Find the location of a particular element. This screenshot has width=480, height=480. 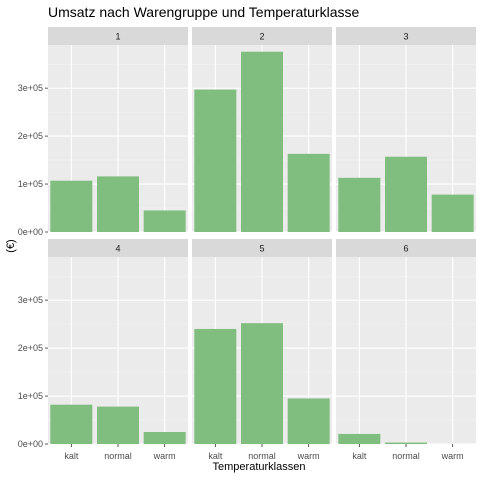

facet-panel-5: 5 kalt normal warm is located at coordinates (262, 350).